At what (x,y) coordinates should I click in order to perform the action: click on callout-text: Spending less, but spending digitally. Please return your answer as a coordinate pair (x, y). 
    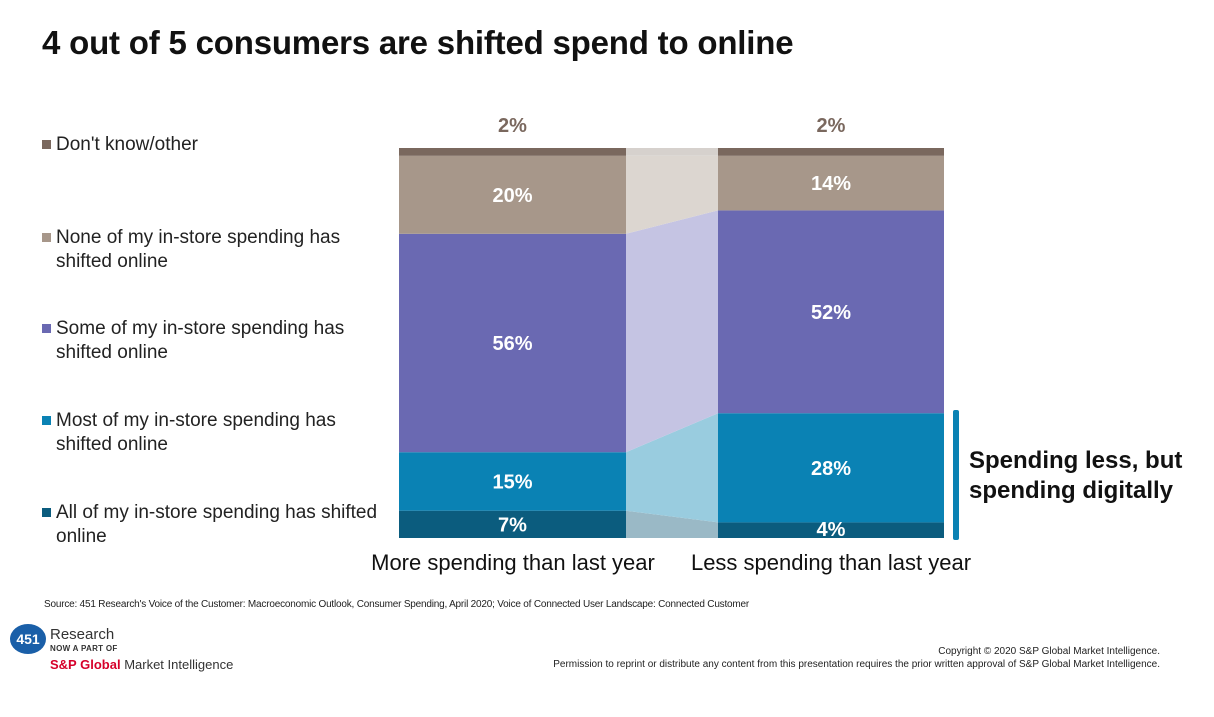
    Looking at the image, I should click on (1089, 476).